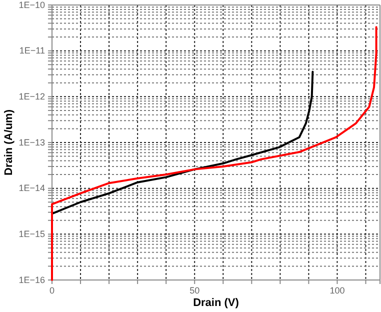 This screenshot has width=381, height=312. What do you see at coordinates (9, 142) in the screenshot?
I see `y-axis-title: Drain (A/um)` at bounding box center [9, 142].